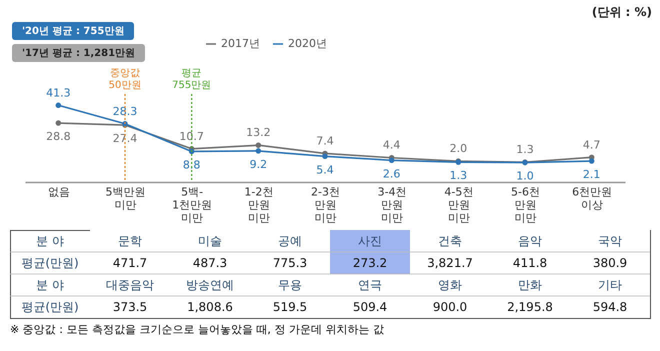 The width and height of the screenshot is (660, 351). I want to click on data-label: 4.4, so click(391, 145).